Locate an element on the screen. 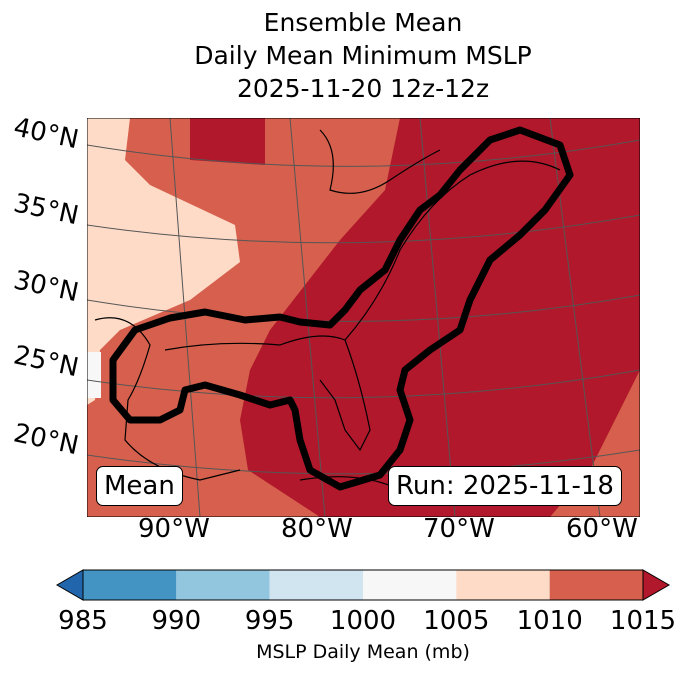 The image size is (688, 674). lat-label-40: 40°N is located at coordinates (46, 134).